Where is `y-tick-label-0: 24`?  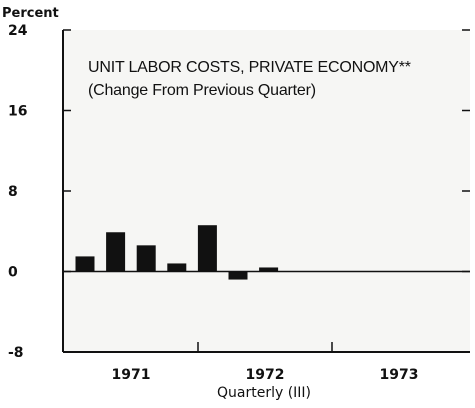
y-tick-label-0: 24 is located at coordinates (18, 31).